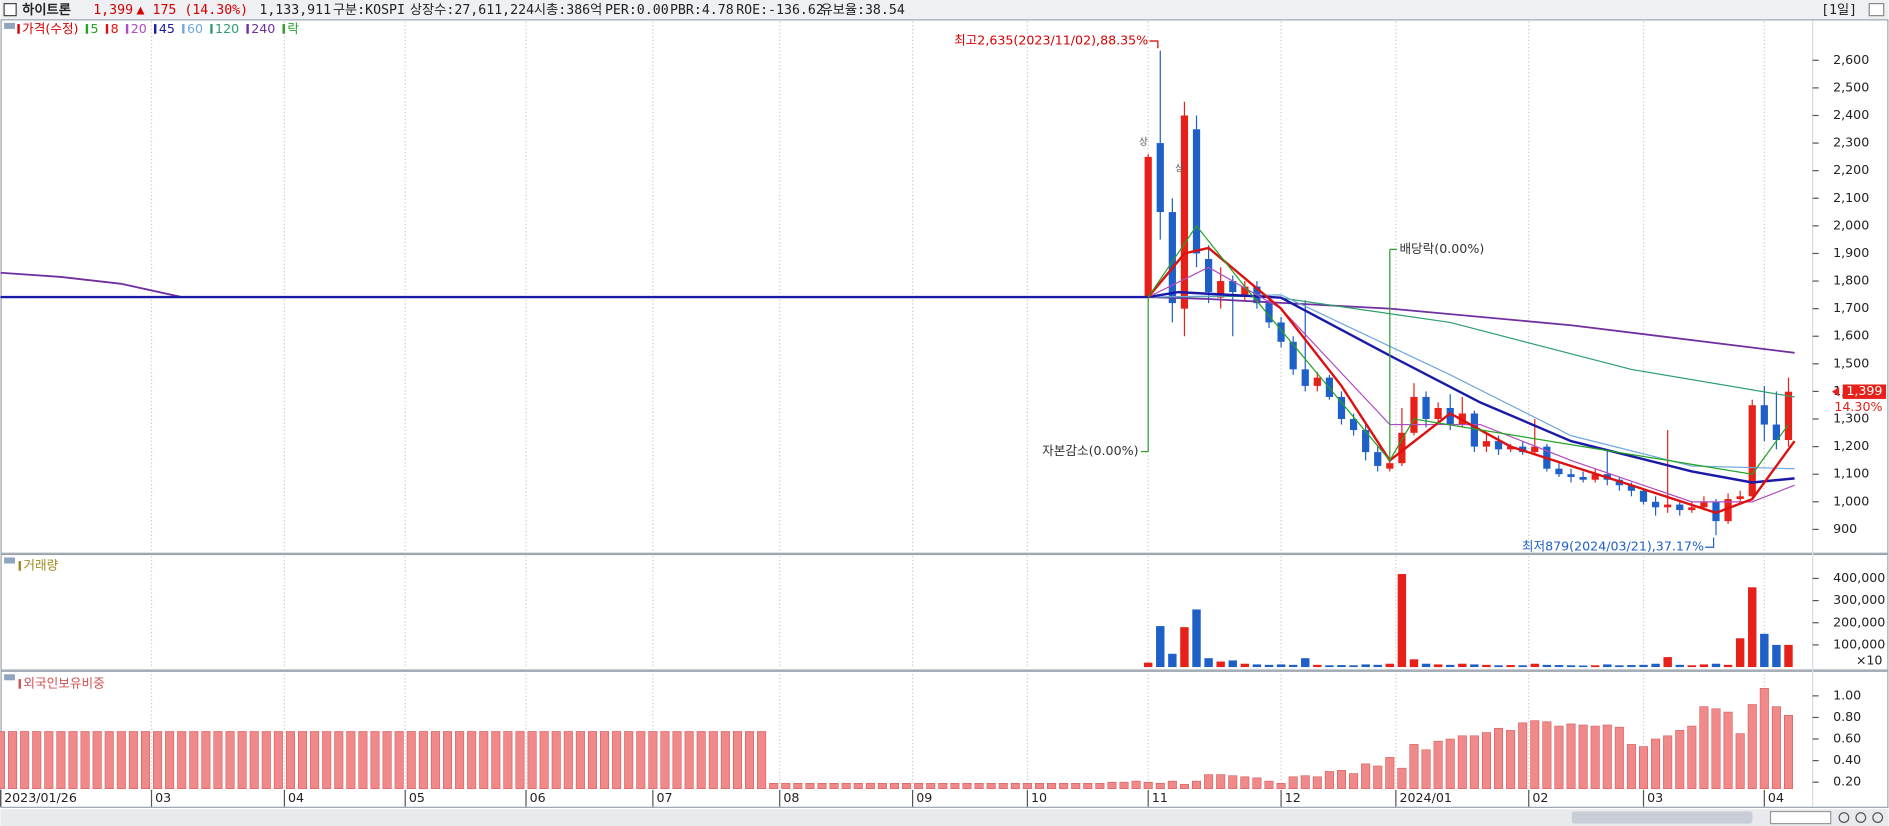 The height and width of the screenshot is (826, 1889). What do you see at coordinates (1710, 542) in the screenshot?
I see `annotation-arrow` at bounding box center [1710, 542].